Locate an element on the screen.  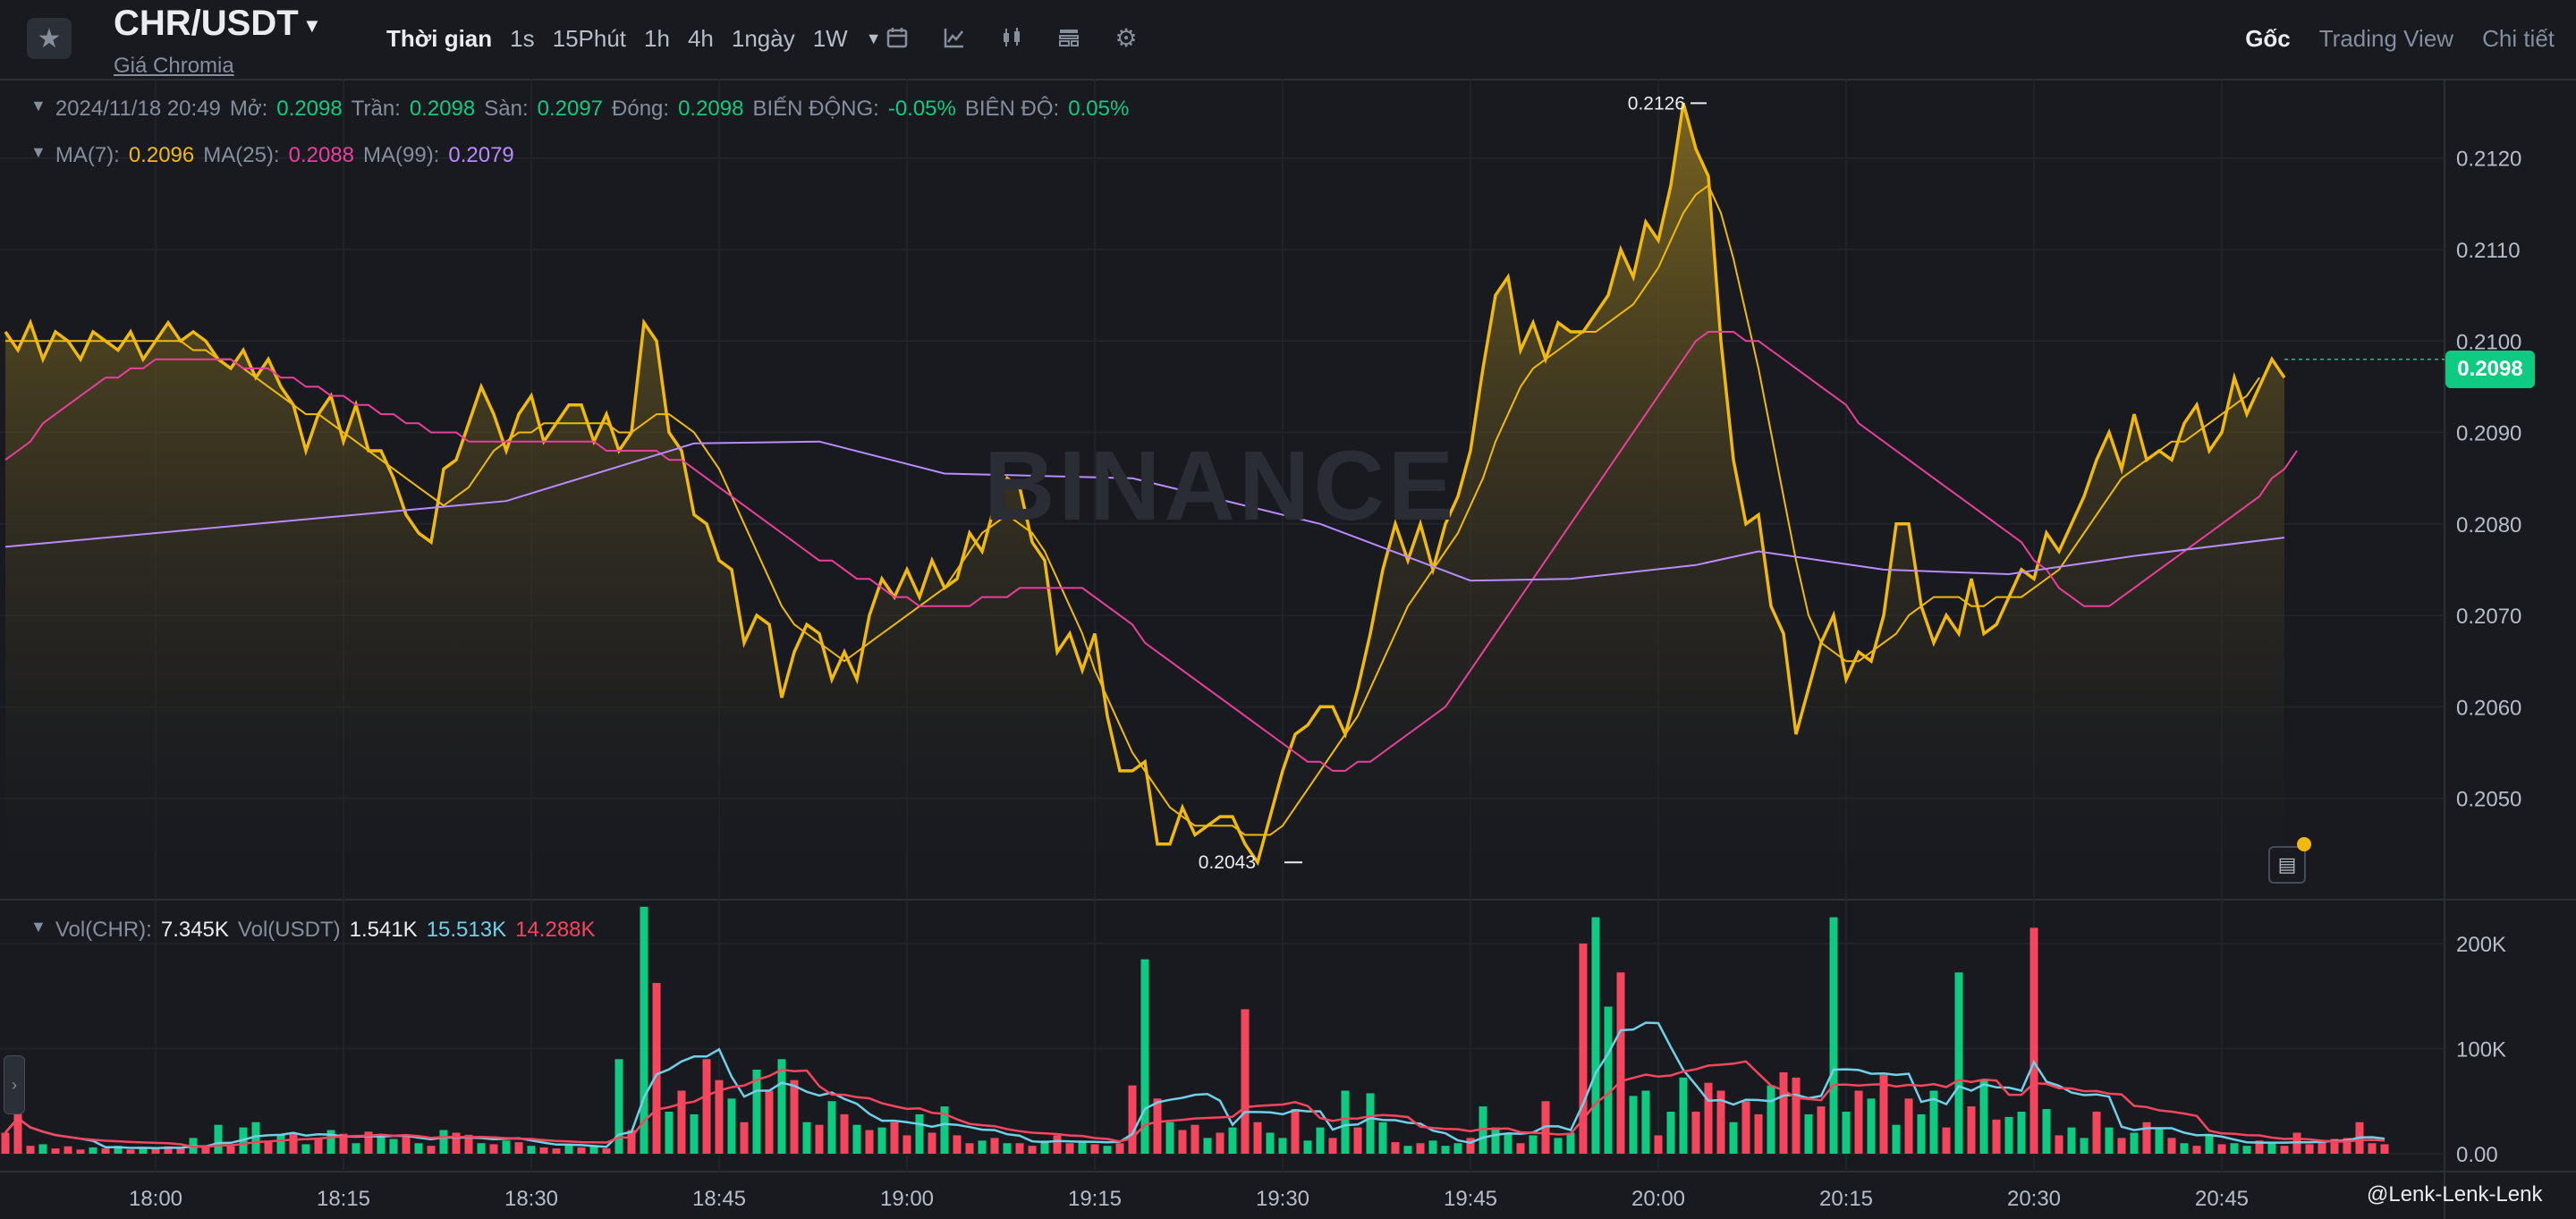
note-icon: ▤ is located at coordinates (2287, 865).